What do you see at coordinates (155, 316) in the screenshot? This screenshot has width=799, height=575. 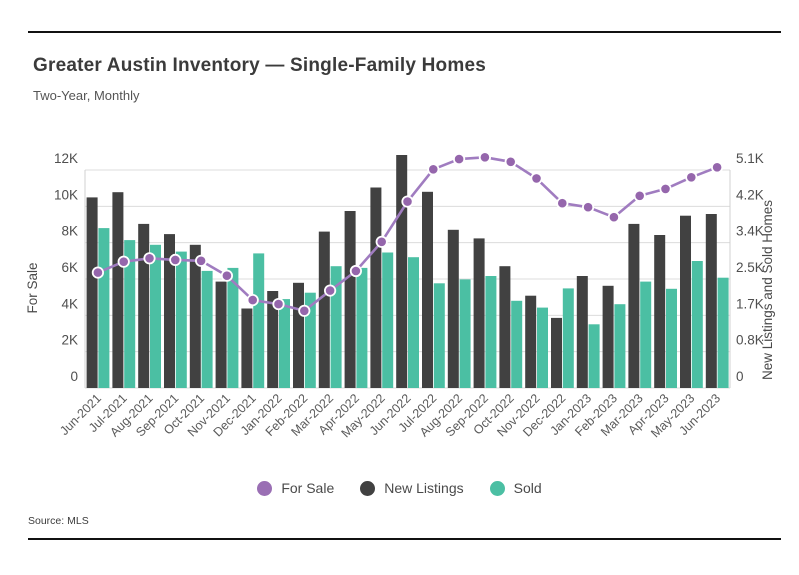 I see `bar-sold-Aug-2021` at bounding box center [155, 316].